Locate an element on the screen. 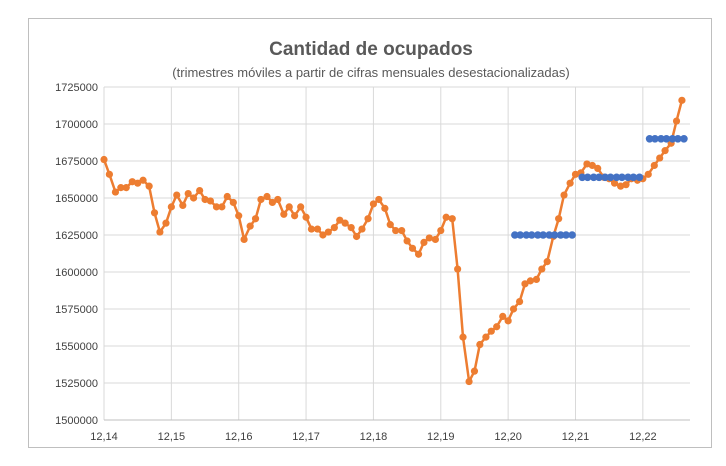  y-tick-label: 1600000 is located at coordinates (76, 273).